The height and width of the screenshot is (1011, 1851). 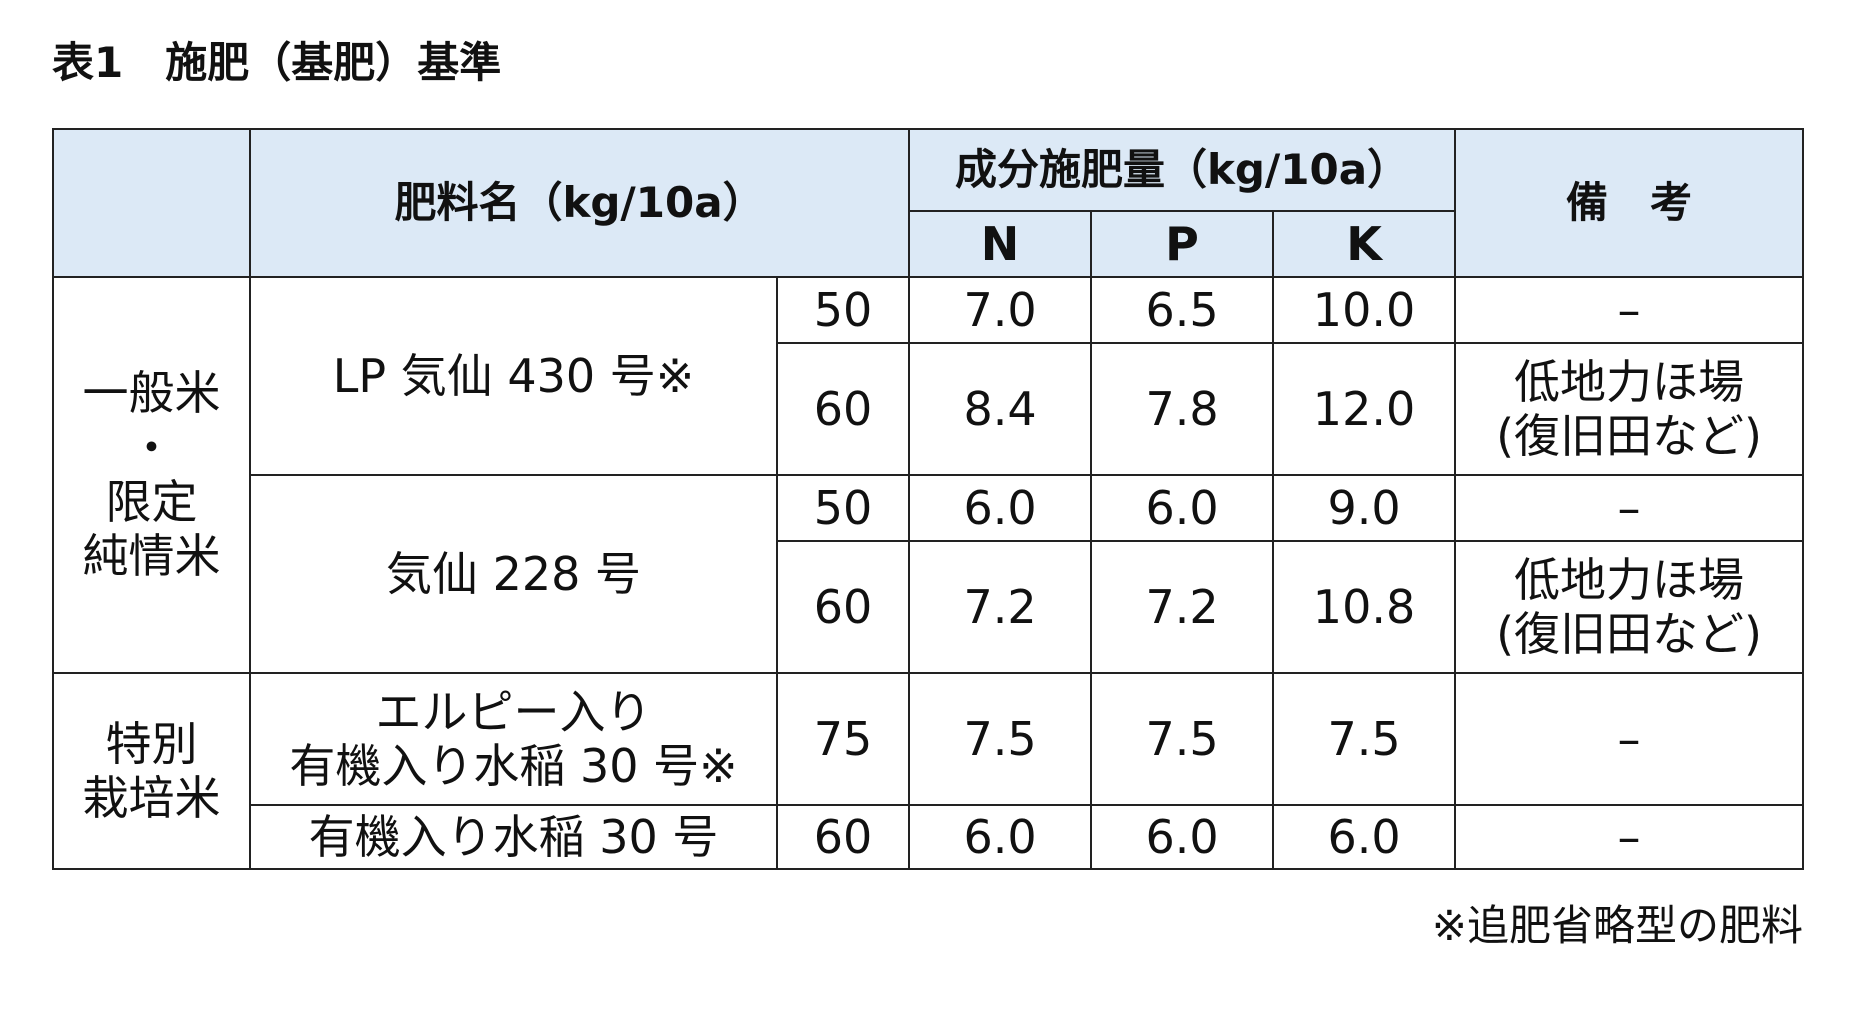 I want to click on k-cell: 6.0, so click(x=1364, y=837).